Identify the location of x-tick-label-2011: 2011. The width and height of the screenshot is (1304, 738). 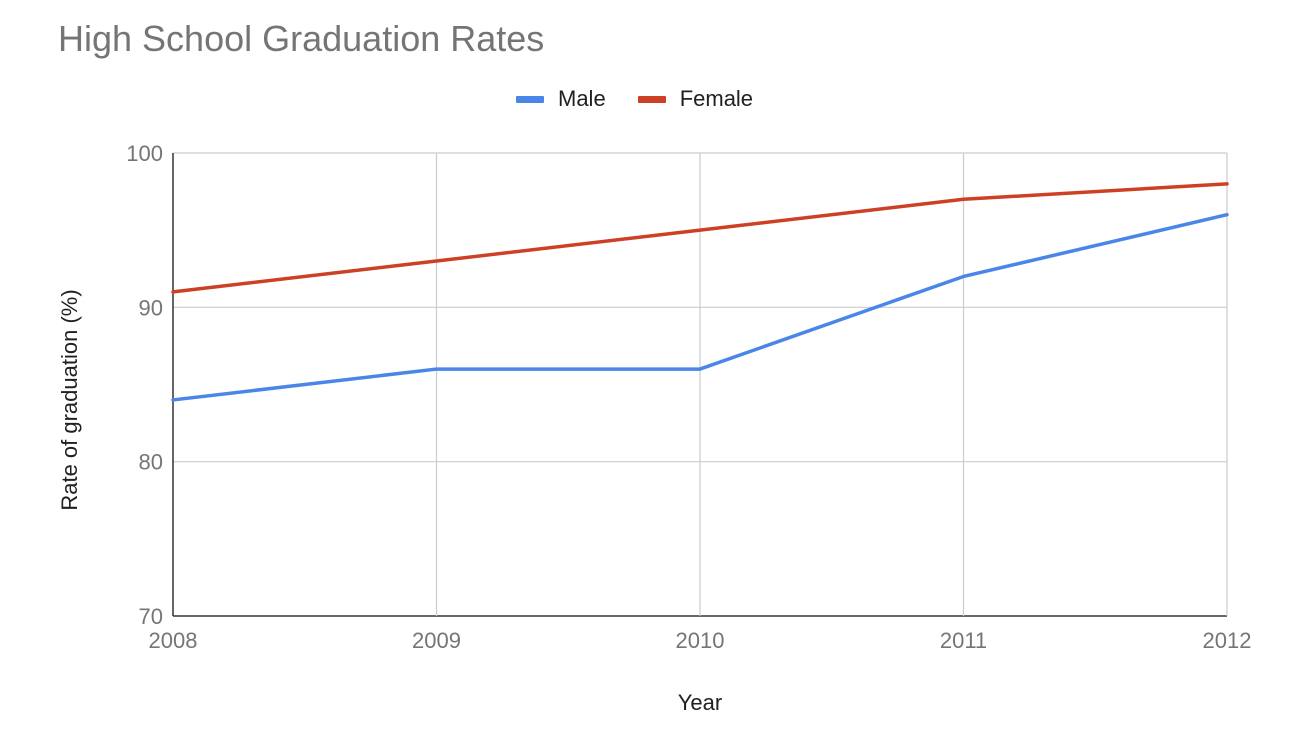
(963, 640).